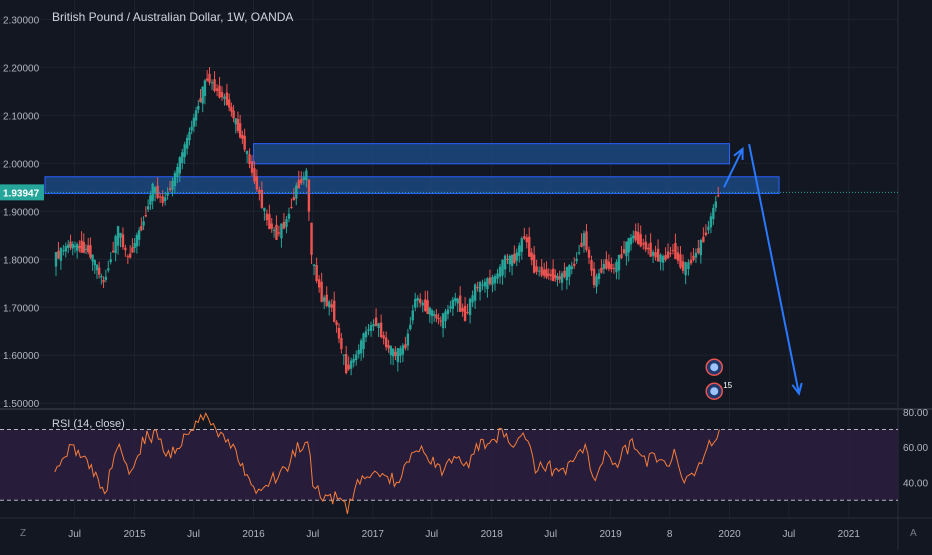 This screenshot has width=932, height=555. What do you see at coordinates (915, 448) in the screenshot?
I see `rsi-tick-label: 60.00` at bounding box center [915, 448].